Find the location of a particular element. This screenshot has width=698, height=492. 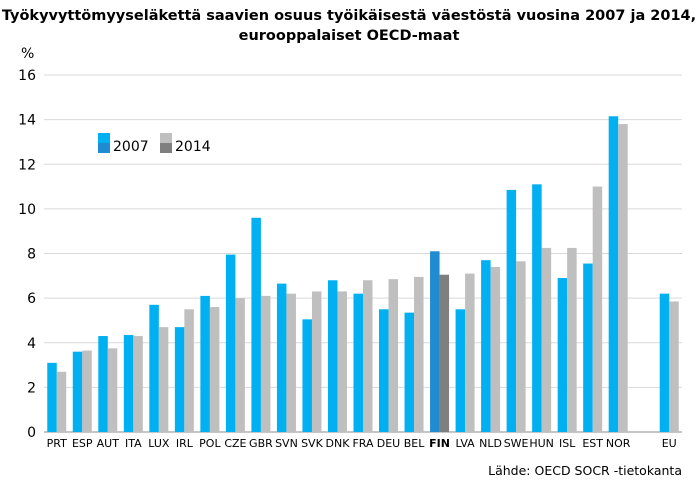

x-tick-label: DEU is located at coordinates (388, 443).